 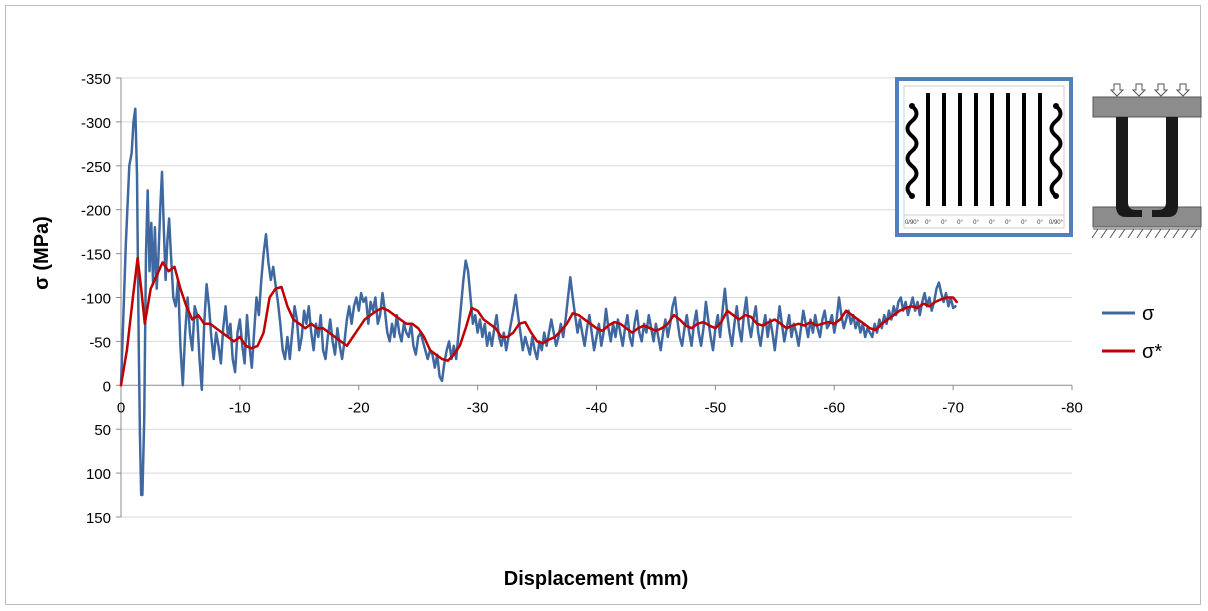 I want to click on y-tick-label: -350, so click(x=96, y=79).